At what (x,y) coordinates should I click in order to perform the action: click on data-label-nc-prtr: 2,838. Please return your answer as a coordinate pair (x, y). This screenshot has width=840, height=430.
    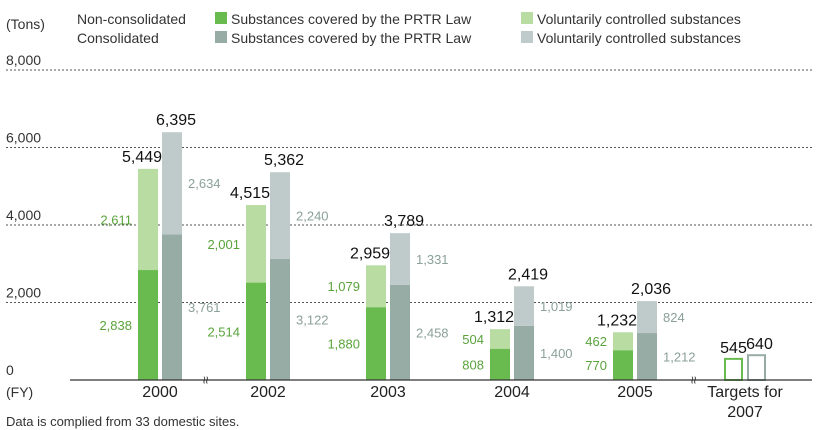
    Looking at the image, I should click on (115, 325).